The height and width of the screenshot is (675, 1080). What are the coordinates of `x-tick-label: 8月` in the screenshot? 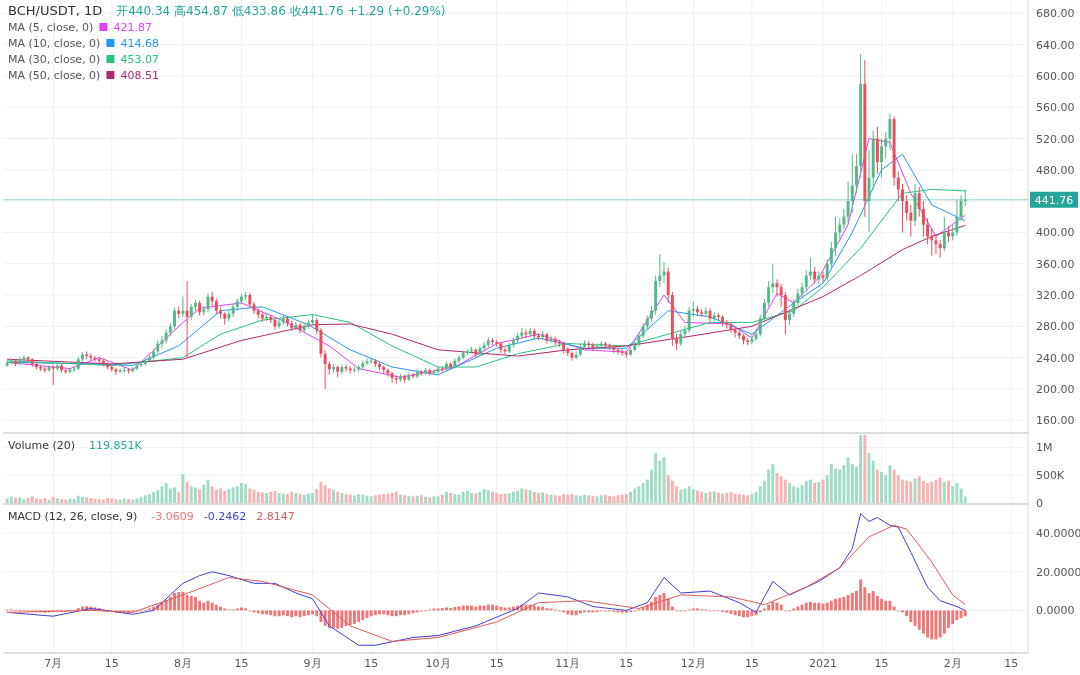 It's located at (182, 663).